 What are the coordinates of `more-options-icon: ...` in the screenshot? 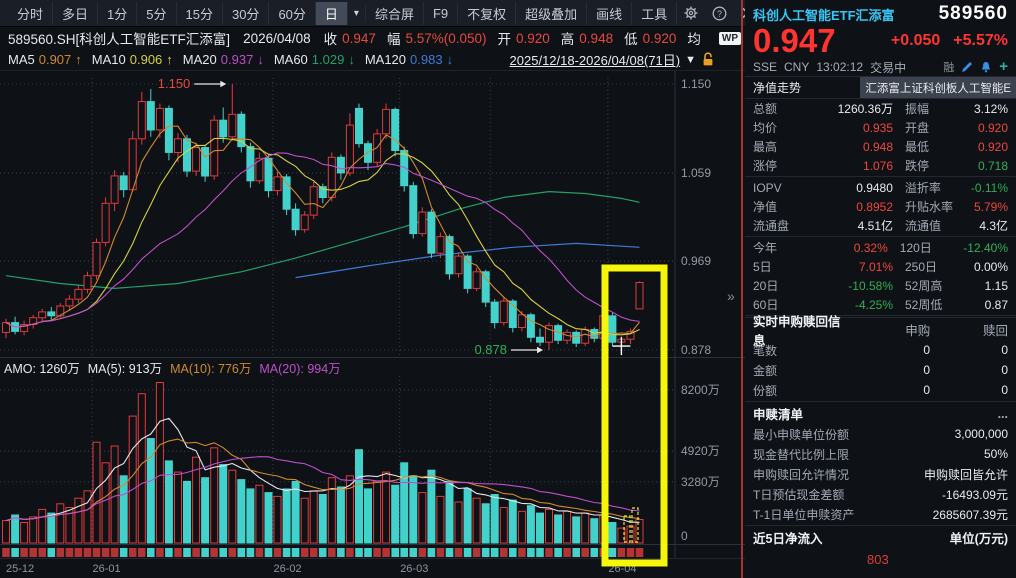 It's located at (1002, 413).